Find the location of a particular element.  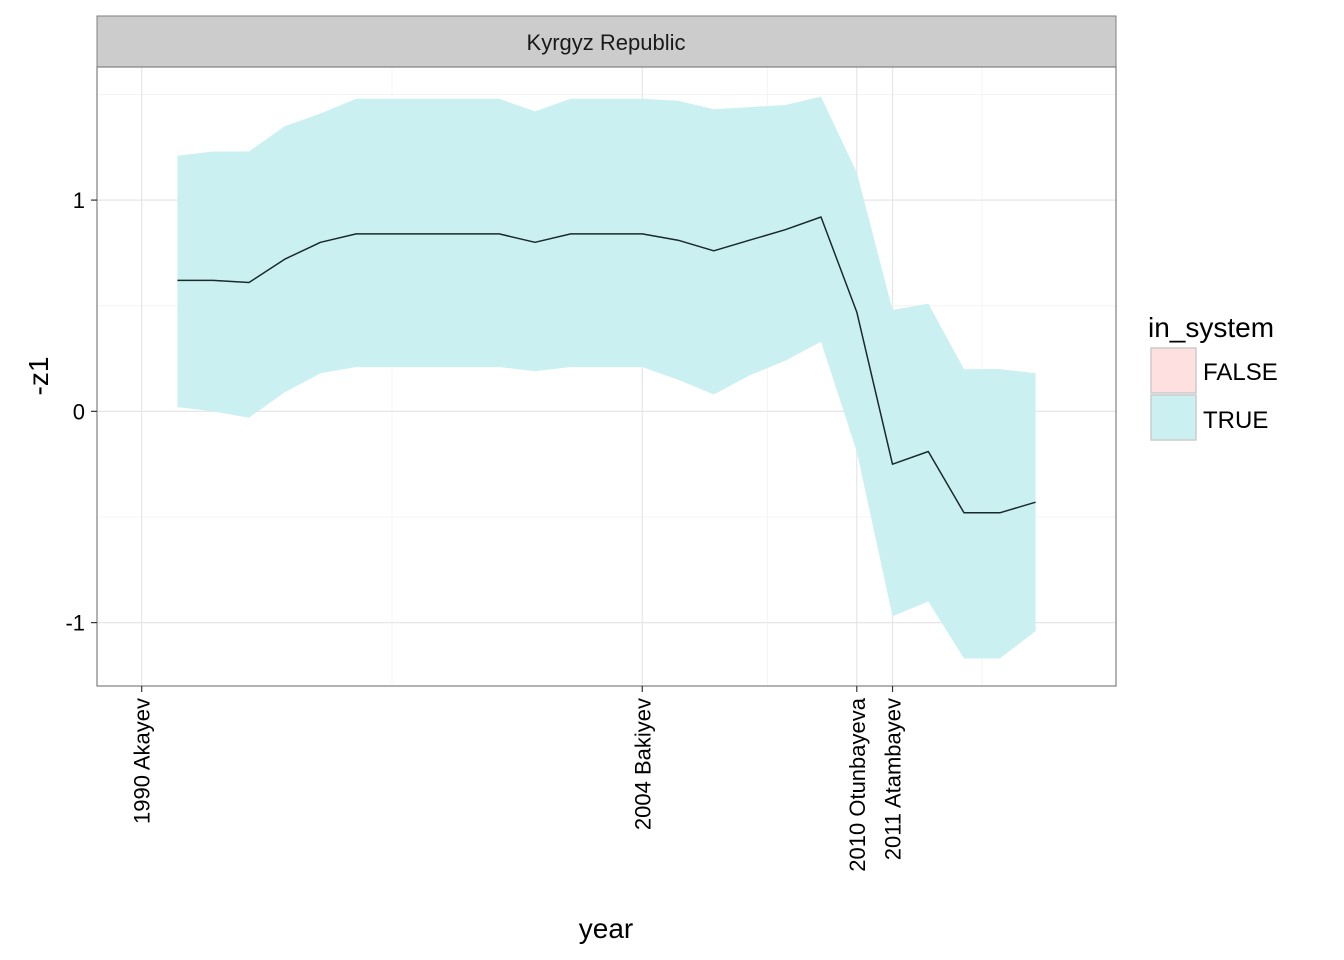

y-axis-title: -z1 is located at coordinates (38, 376).